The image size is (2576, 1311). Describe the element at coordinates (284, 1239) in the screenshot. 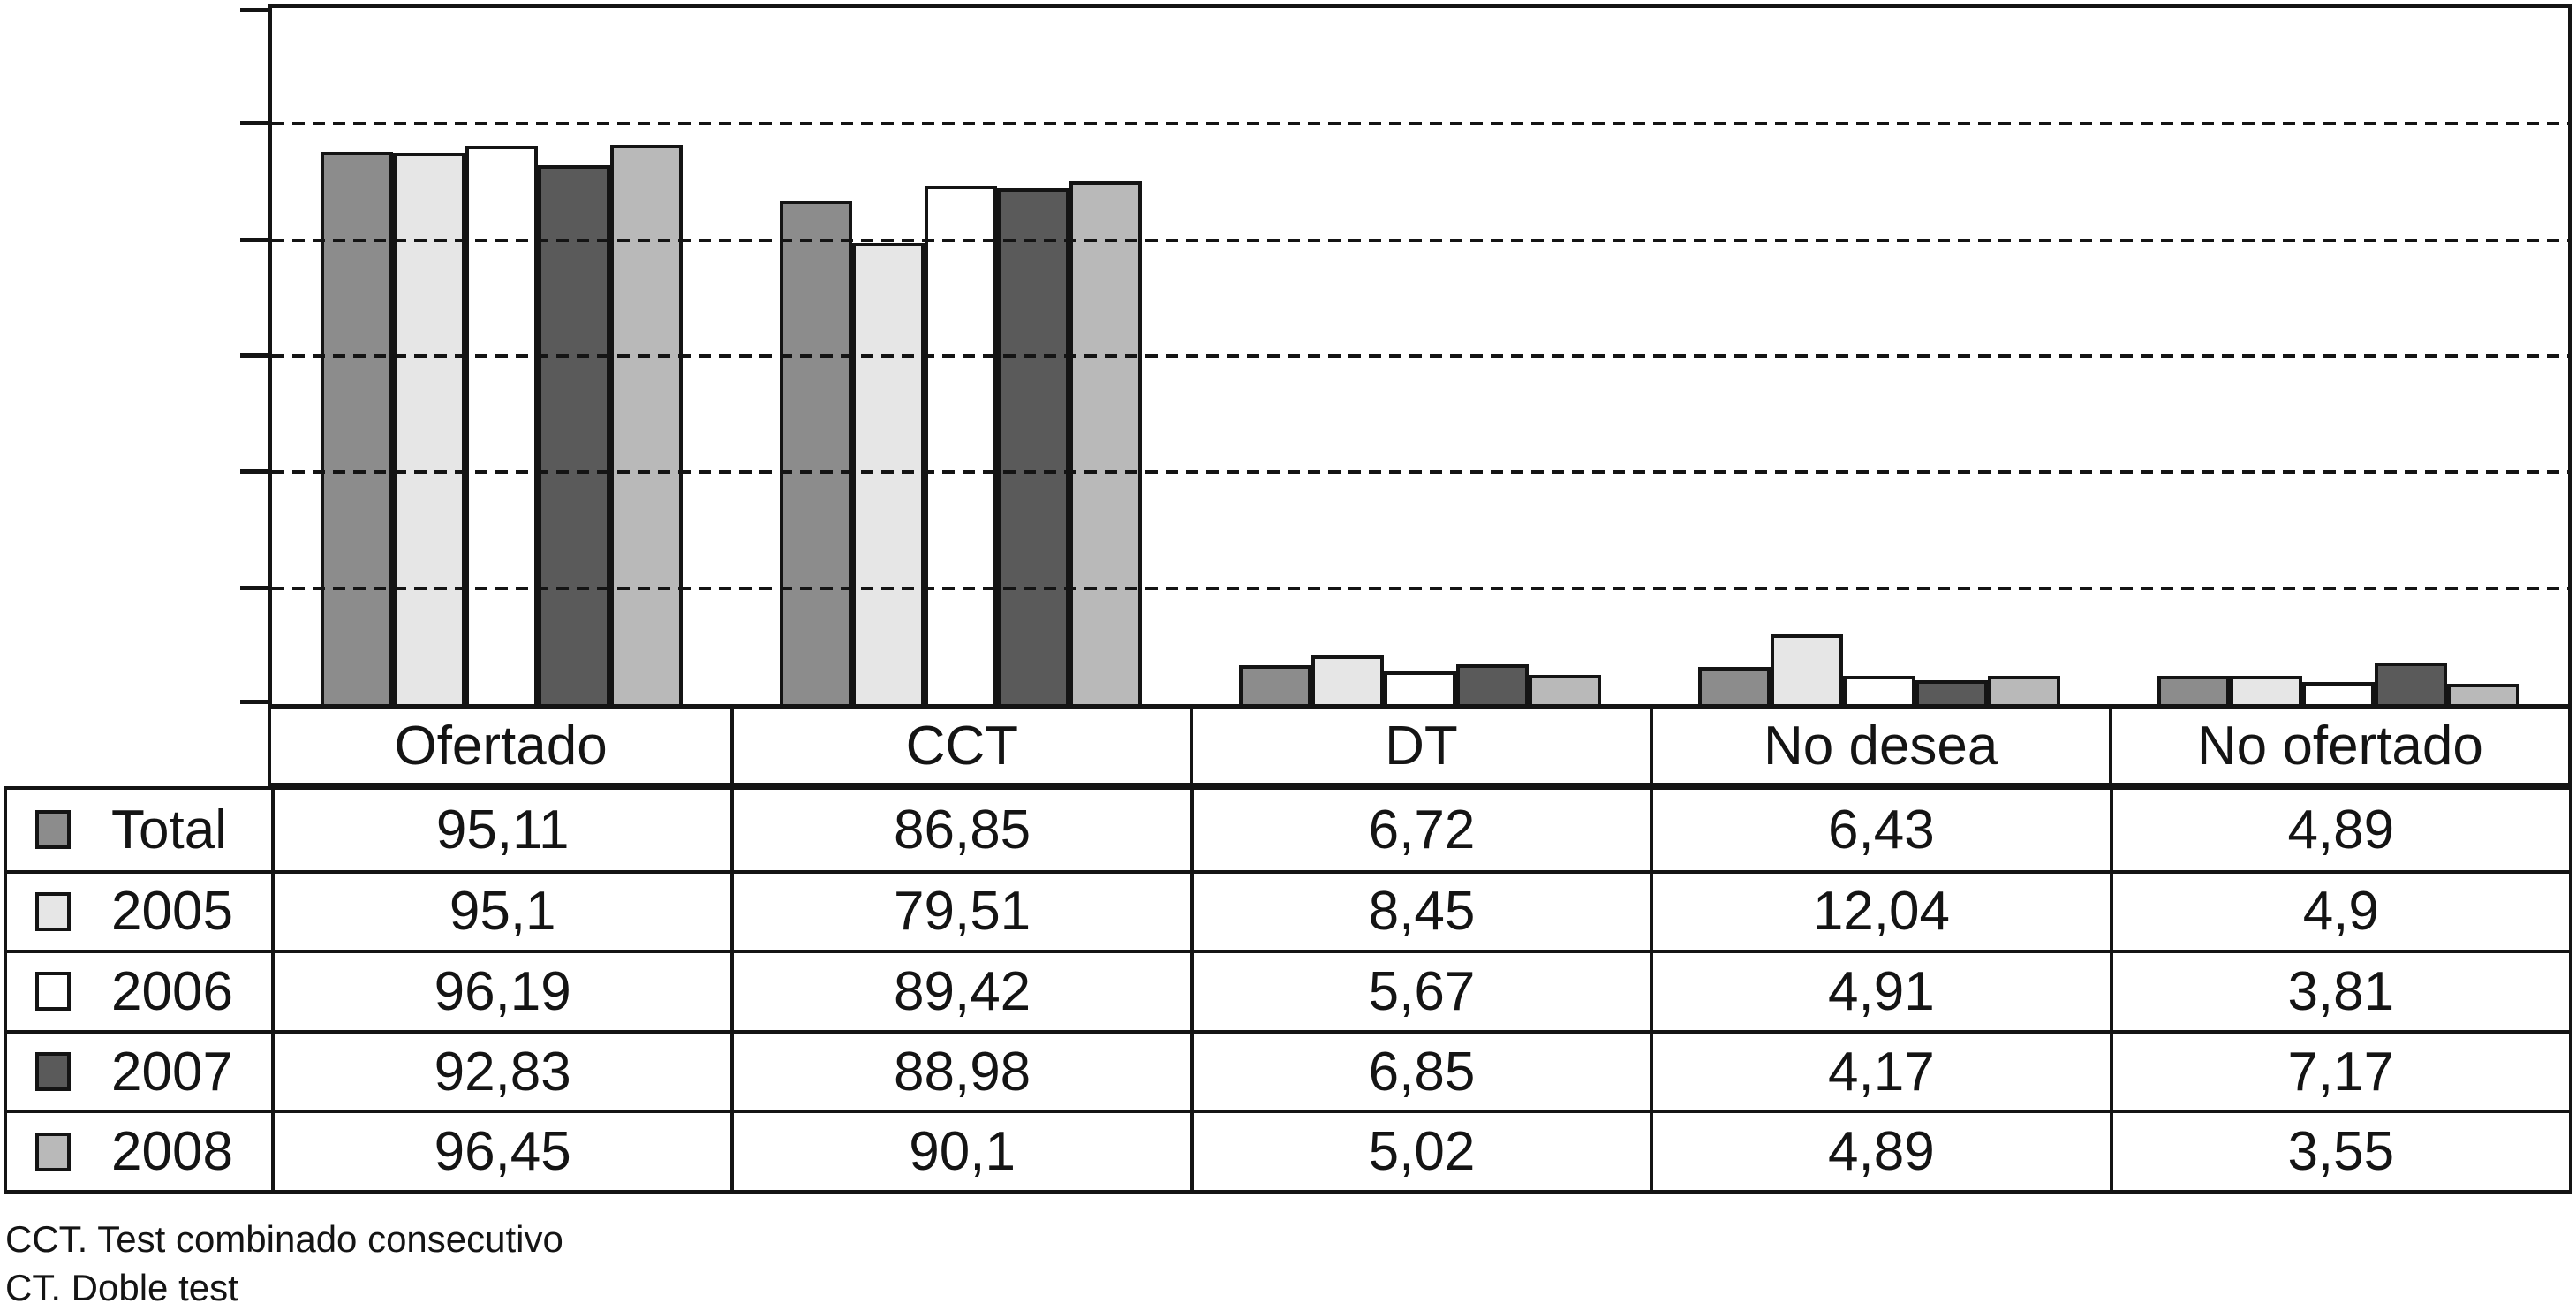

I see `footnote-cct: CCT. Test combinado consecutivo` at that location.